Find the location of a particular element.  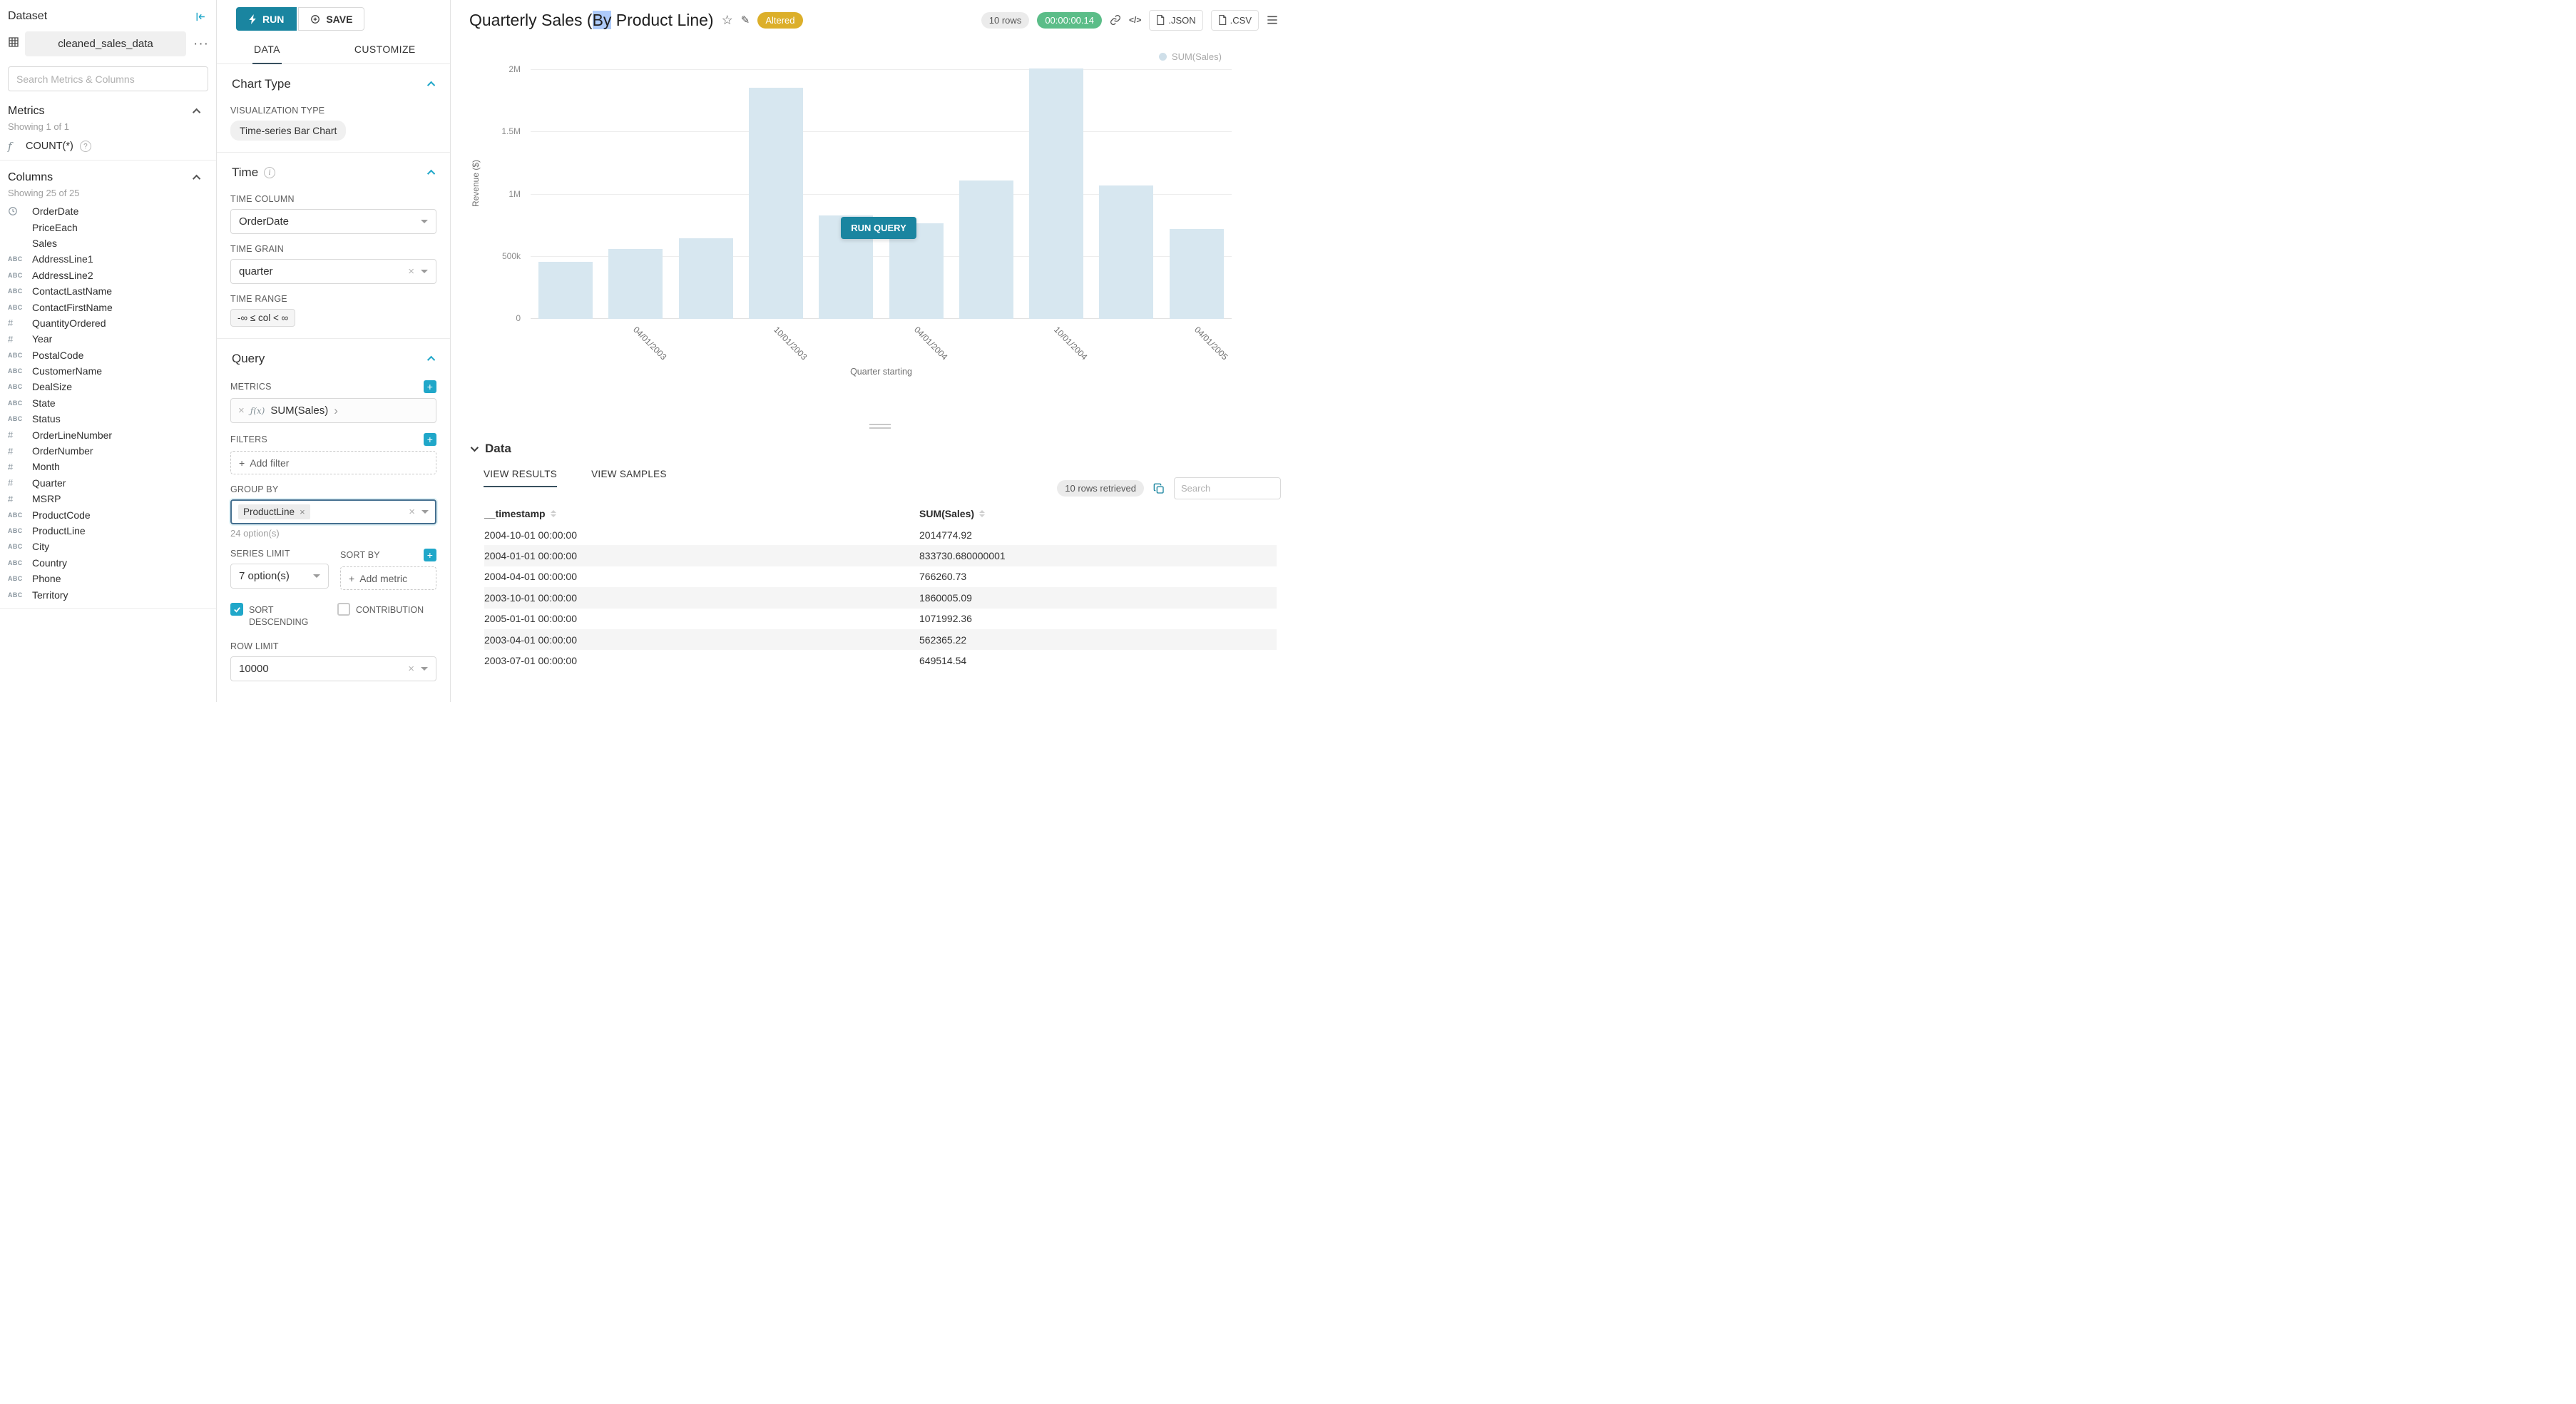

save-button: SAVE is located at coordinates (332, 19).